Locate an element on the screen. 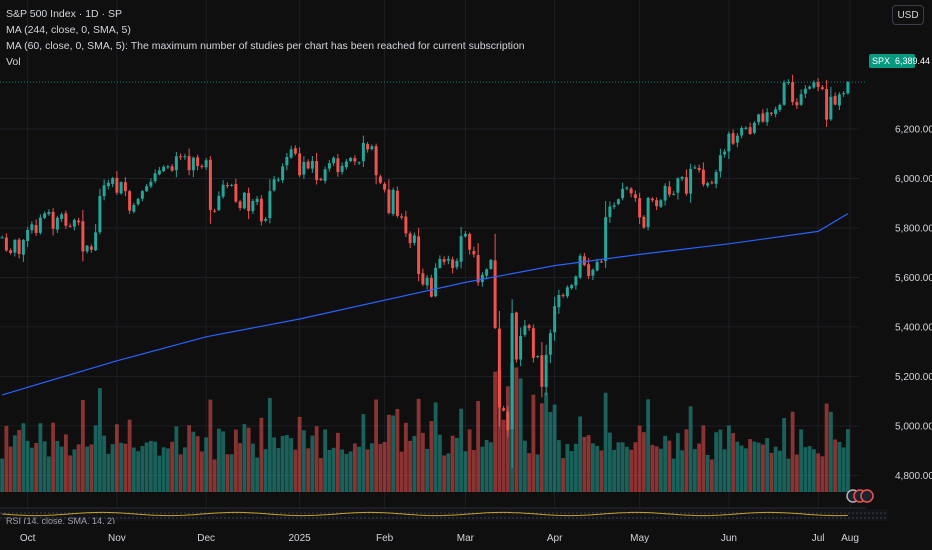 This screenshot has width=932, height=550. price-tick-label: 5,000.00 is located at coordinates (913, 426).